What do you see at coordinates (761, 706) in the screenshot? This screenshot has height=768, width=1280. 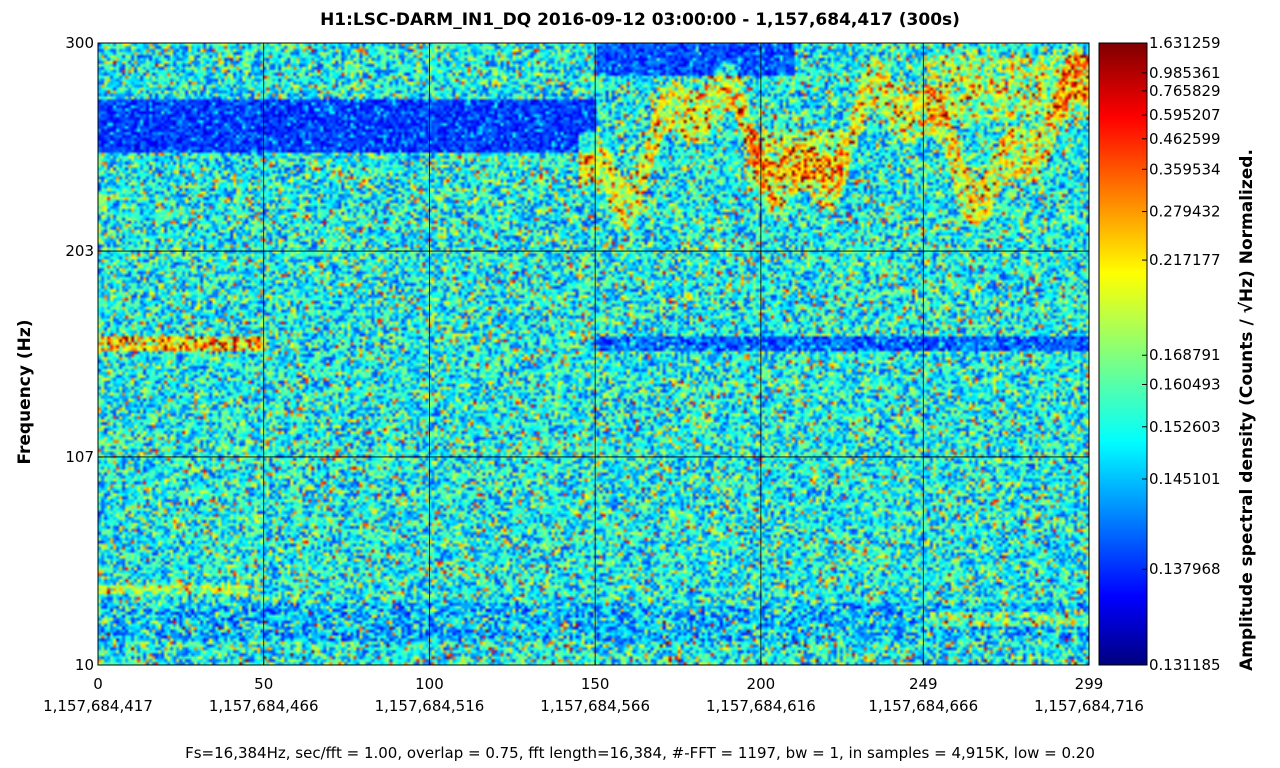 I see `x-tick-gps-label: 1,157,684,616` at bounding box center [761, 706].